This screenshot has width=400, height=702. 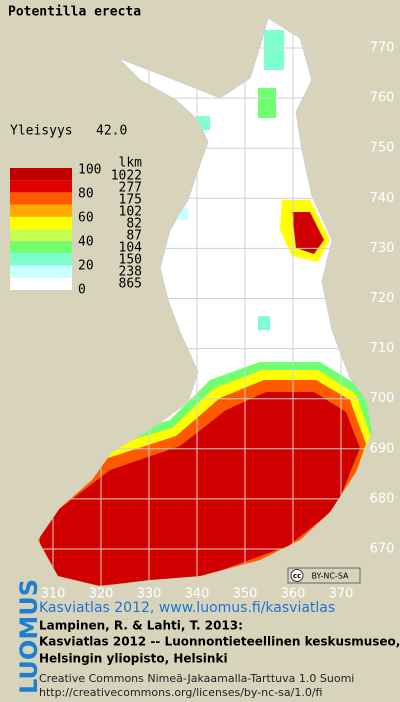 What do you see at coordinates (293, 594) in the screenshot?
I see `x-axis-label: 360` at bounding box center [293, 594].